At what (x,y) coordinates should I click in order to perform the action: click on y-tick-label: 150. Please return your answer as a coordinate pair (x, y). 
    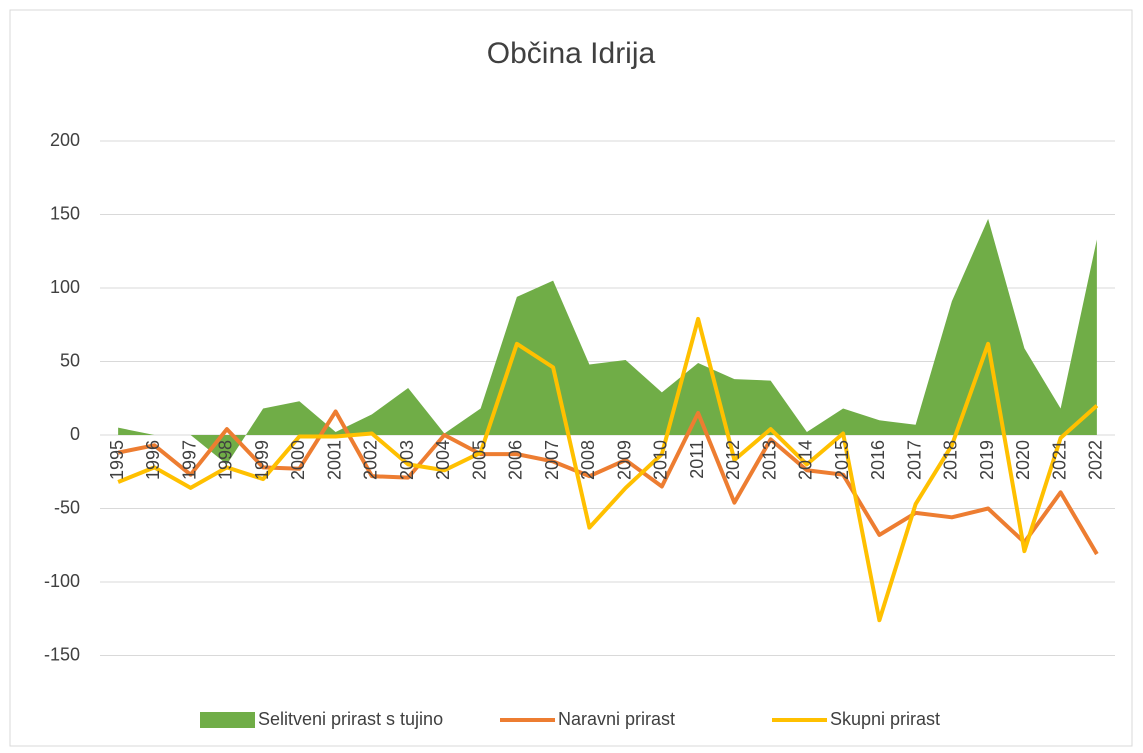
    Looking at the image, I should click on (65, 213).